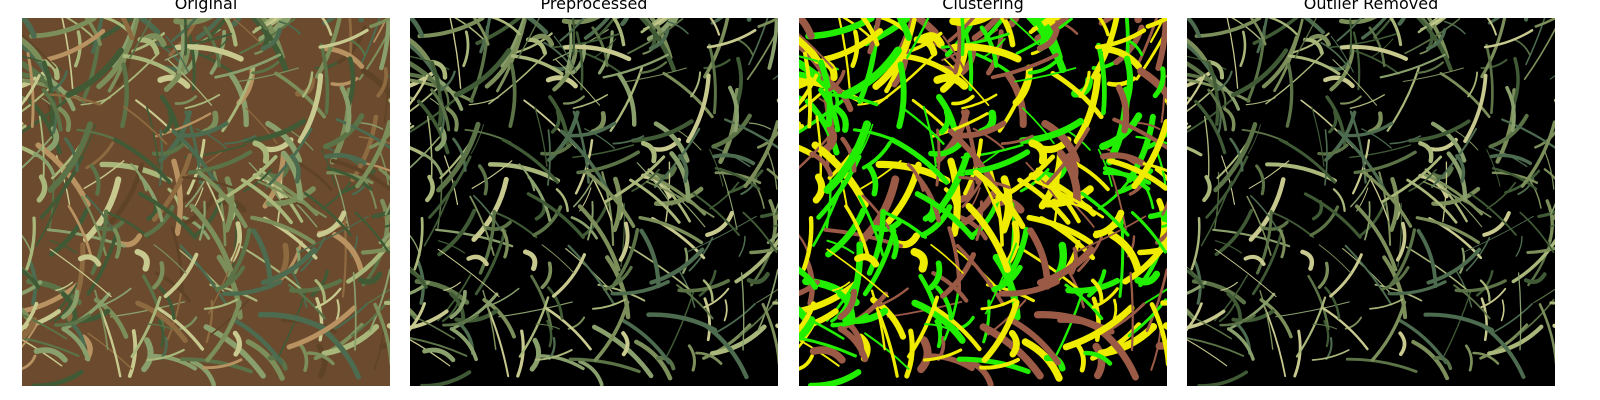 The image size is (1600, 400). I want to click on panel-title: Outlier Removed, so click(1371, 6).